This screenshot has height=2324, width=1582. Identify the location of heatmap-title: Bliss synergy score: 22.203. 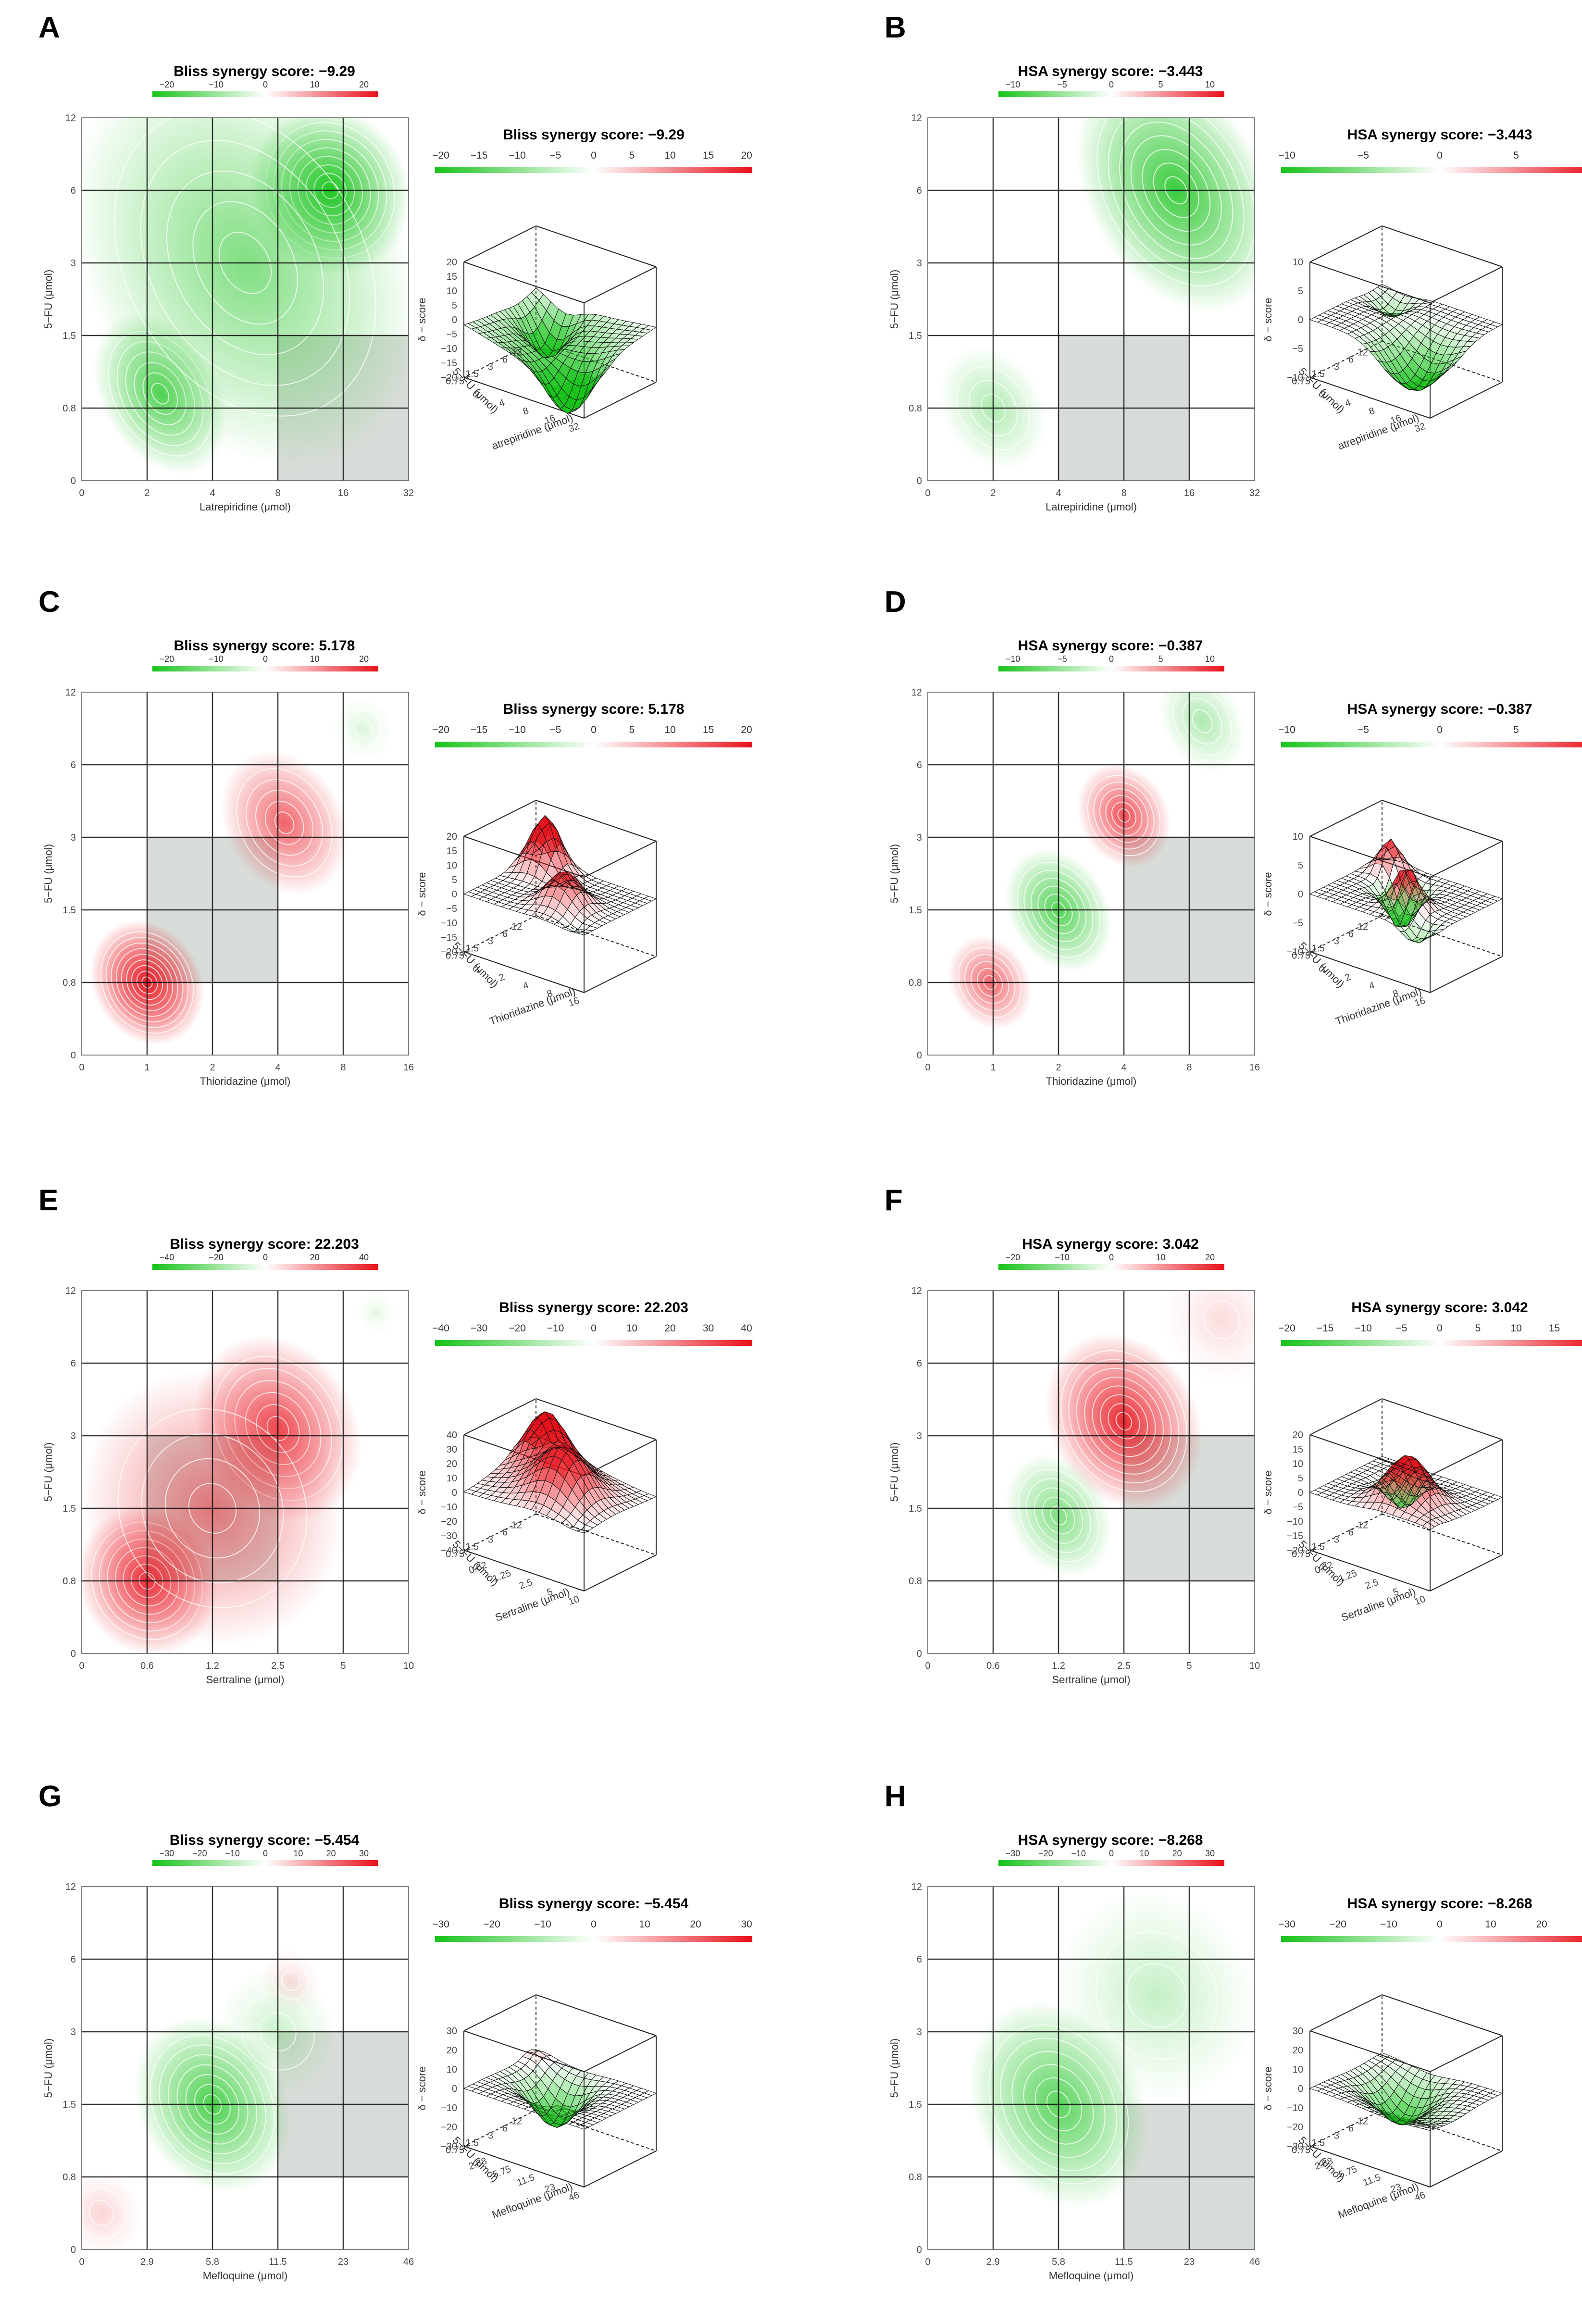
(265, 1244).